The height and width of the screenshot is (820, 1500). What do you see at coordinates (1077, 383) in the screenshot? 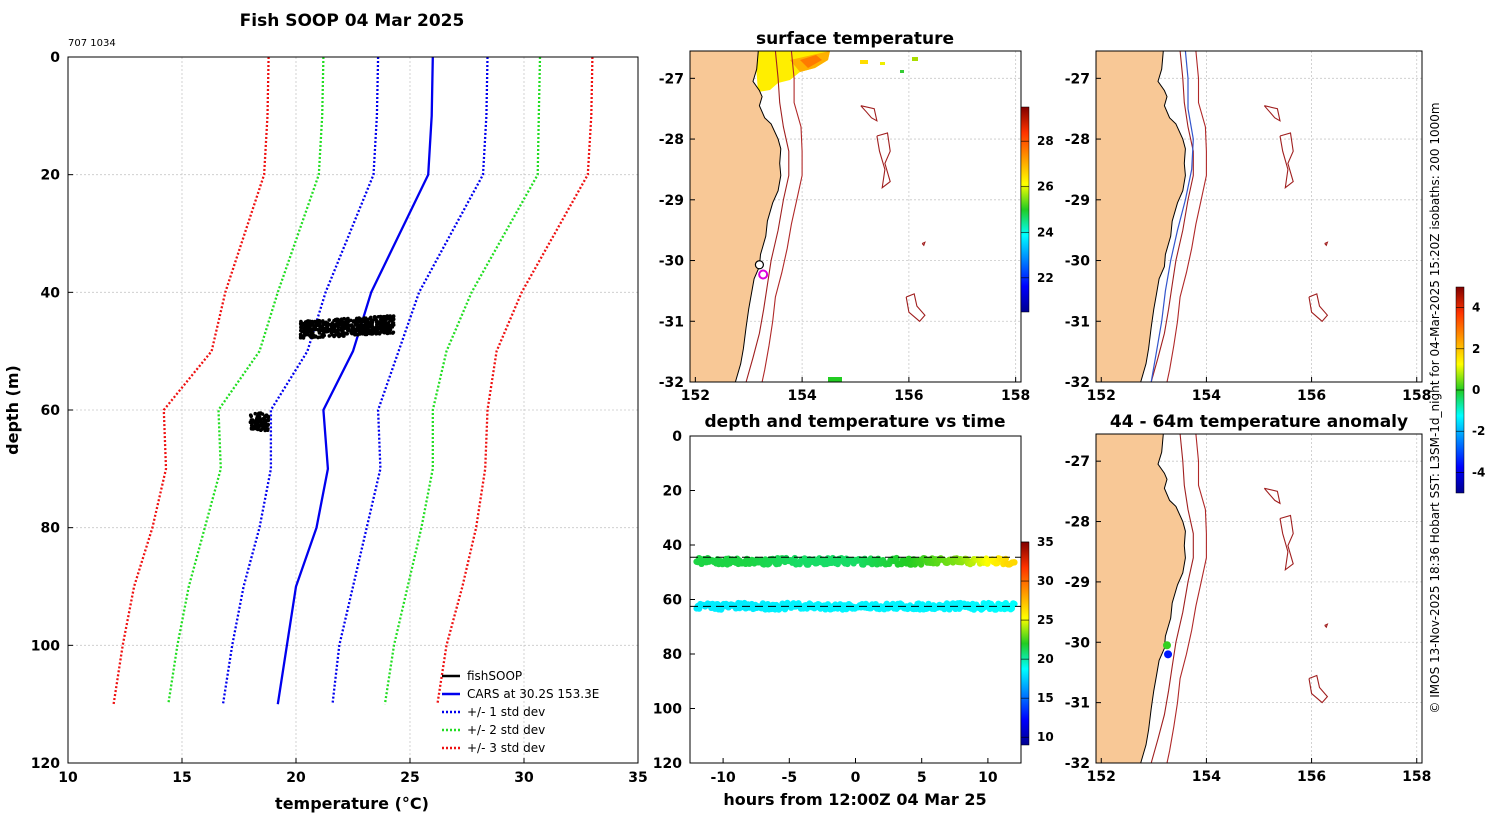
I see `m2-ticklabel-lat: -32` at bounding box center [1077, 383].